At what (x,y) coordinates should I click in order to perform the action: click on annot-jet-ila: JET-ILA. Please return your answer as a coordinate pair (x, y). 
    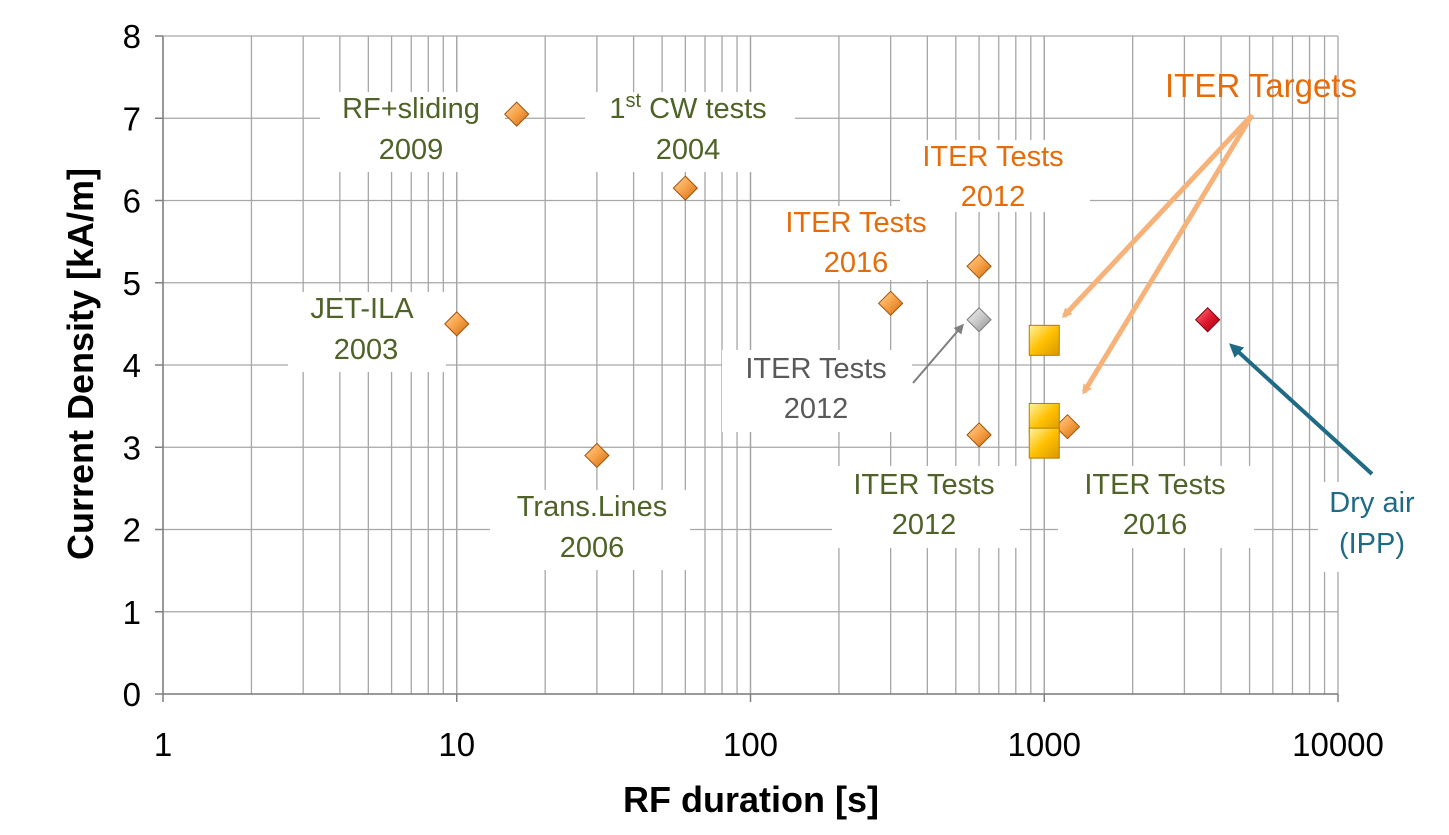
    Looking at the image, I should click on (362, 309).